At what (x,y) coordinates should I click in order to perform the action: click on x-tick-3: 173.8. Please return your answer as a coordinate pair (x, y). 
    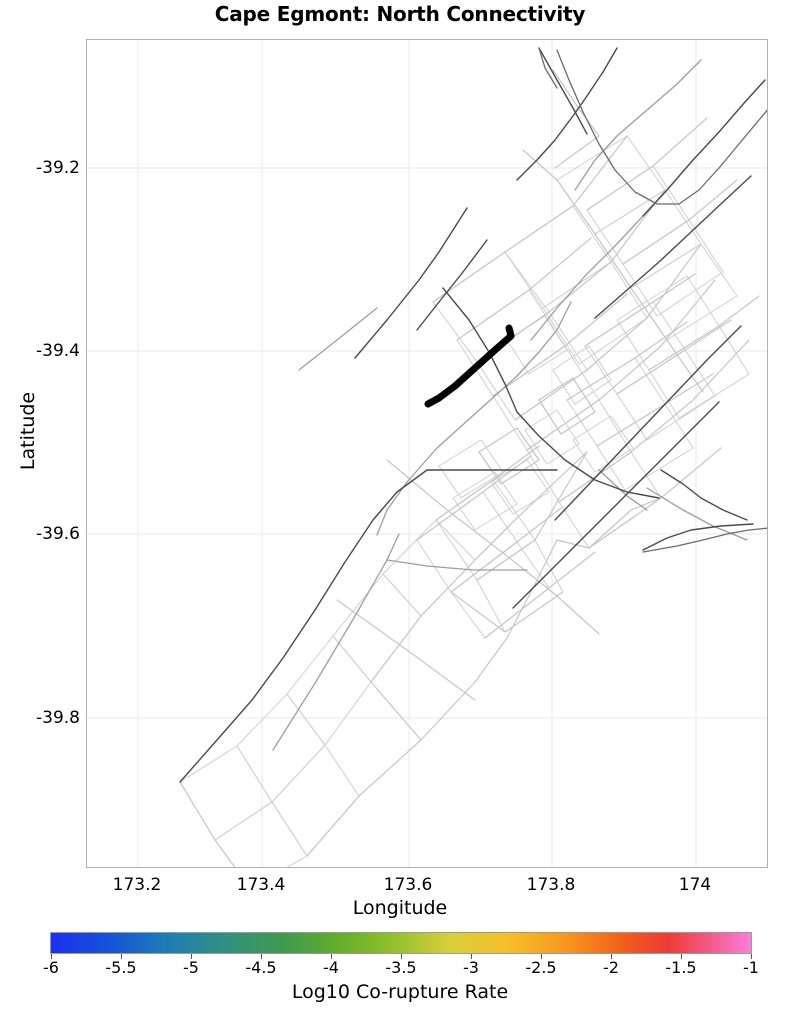
    Looking at the image, I should click on (551, 885).